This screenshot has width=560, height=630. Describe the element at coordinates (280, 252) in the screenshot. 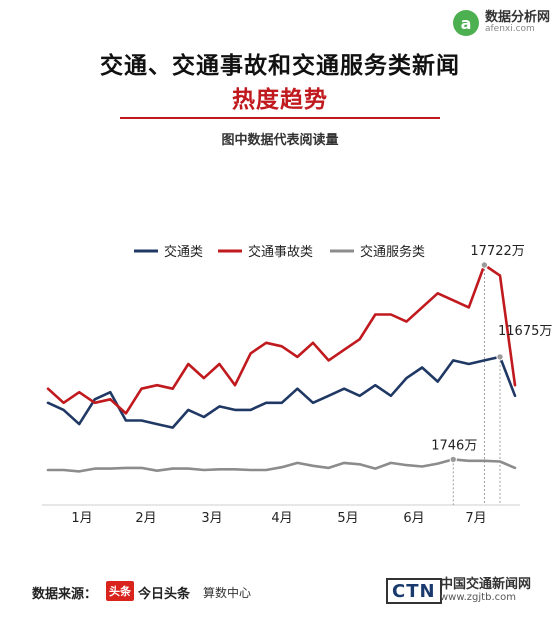

I see `legend-label-1: 交通事故类` at that location.